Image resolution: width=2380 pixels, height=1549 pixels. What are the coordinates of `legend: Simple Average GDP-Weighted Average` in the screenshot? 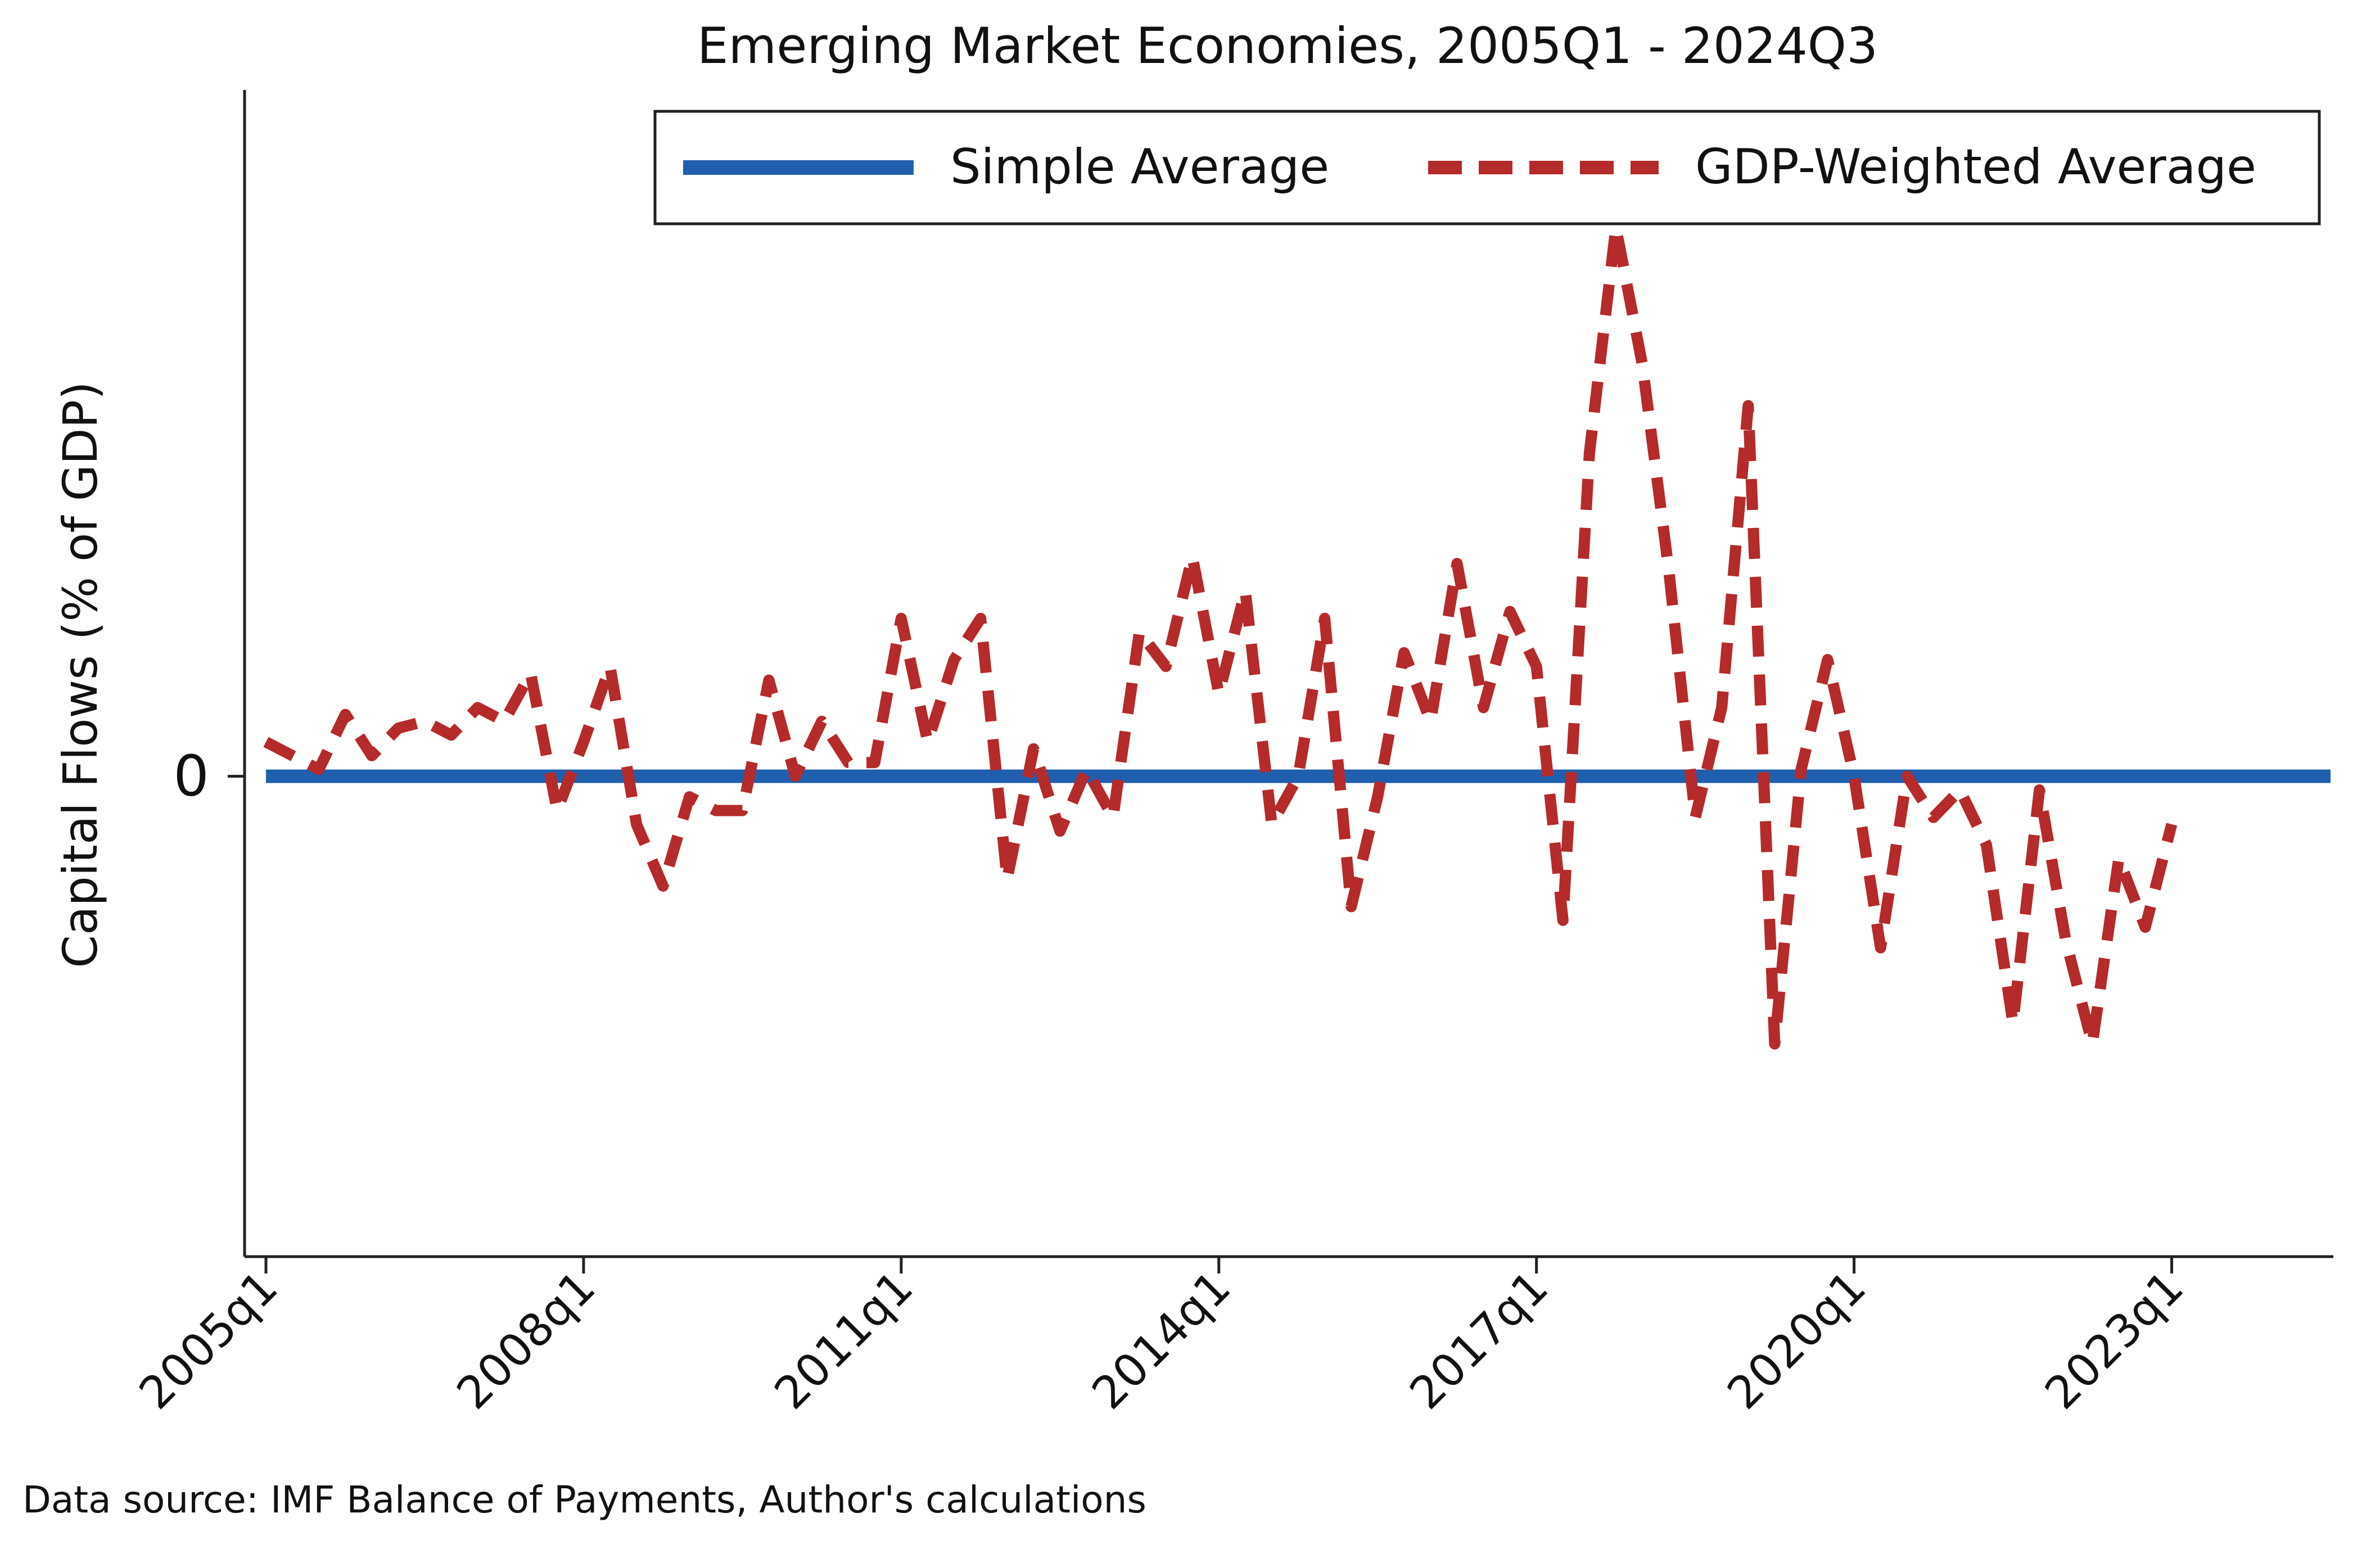 It's located at (1487, 167).